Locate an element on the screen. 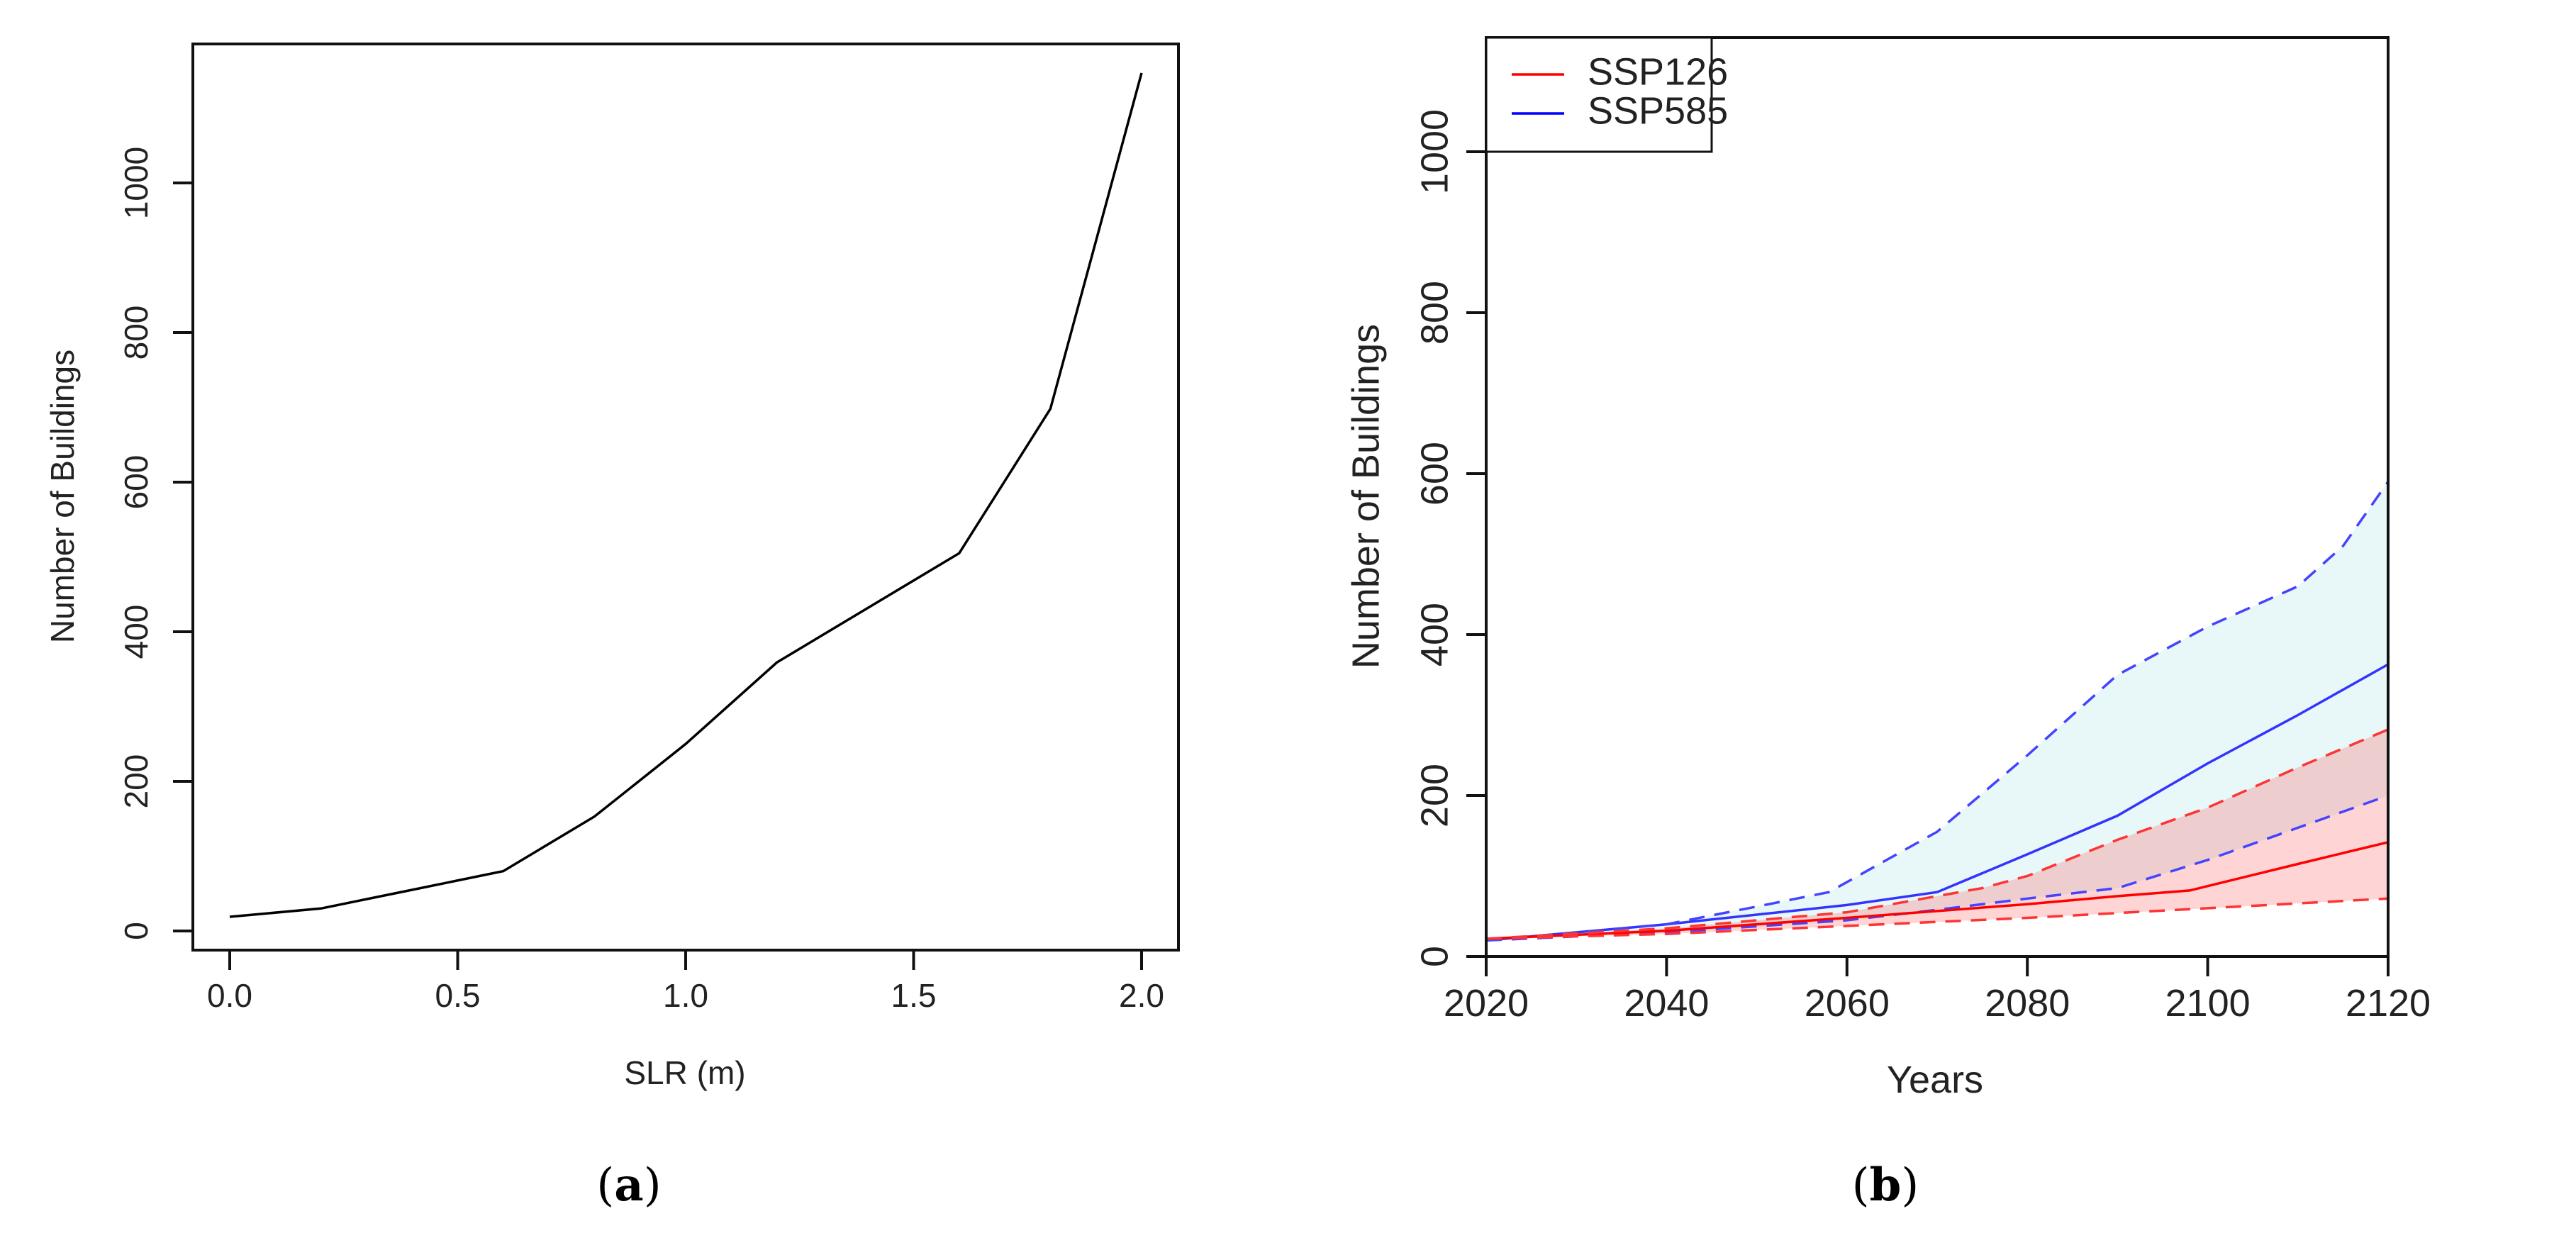  band-ssp585-range is located at coordinates (1937, 711).